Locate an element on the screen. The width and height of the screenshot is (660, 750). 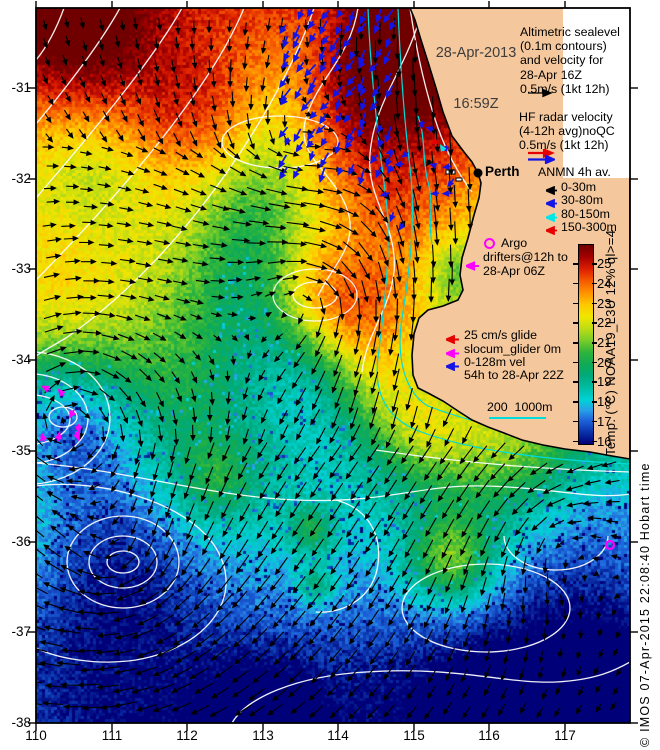
island is located at coordinates (459, 179).